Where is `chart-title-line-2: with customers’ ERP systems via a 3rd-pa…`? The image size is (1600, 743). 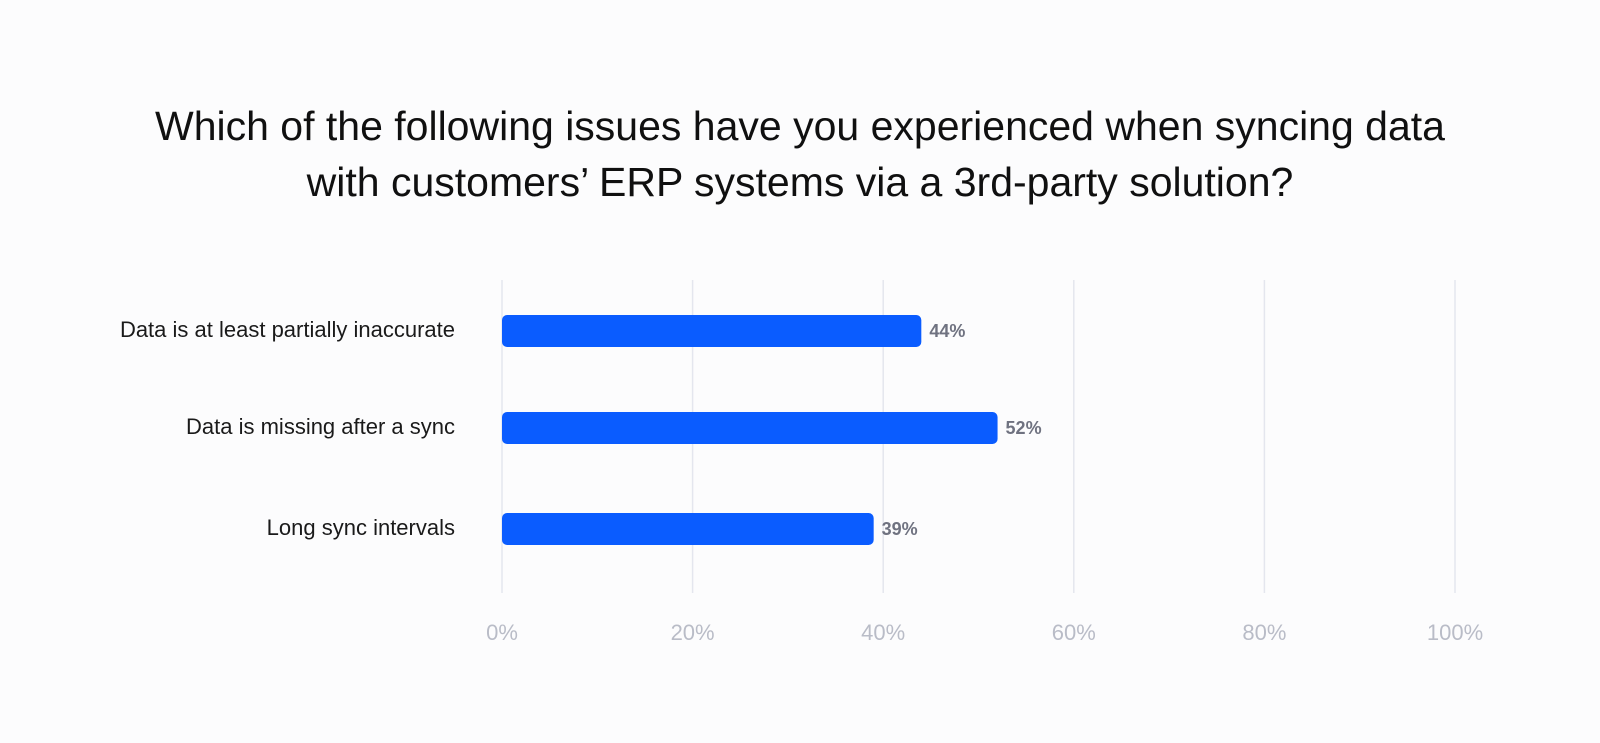
chart-title-line-2: with customers’ ERP systems via a 3rd-pa… is located at coordinates (800, 182).